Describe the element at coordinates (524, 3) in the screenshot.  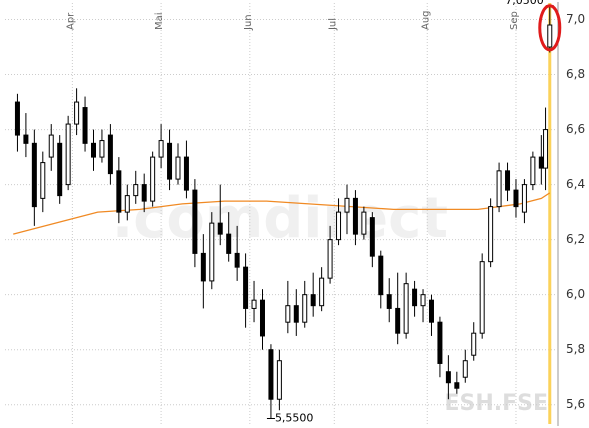
I see `annotation: 7,0500` at that location.